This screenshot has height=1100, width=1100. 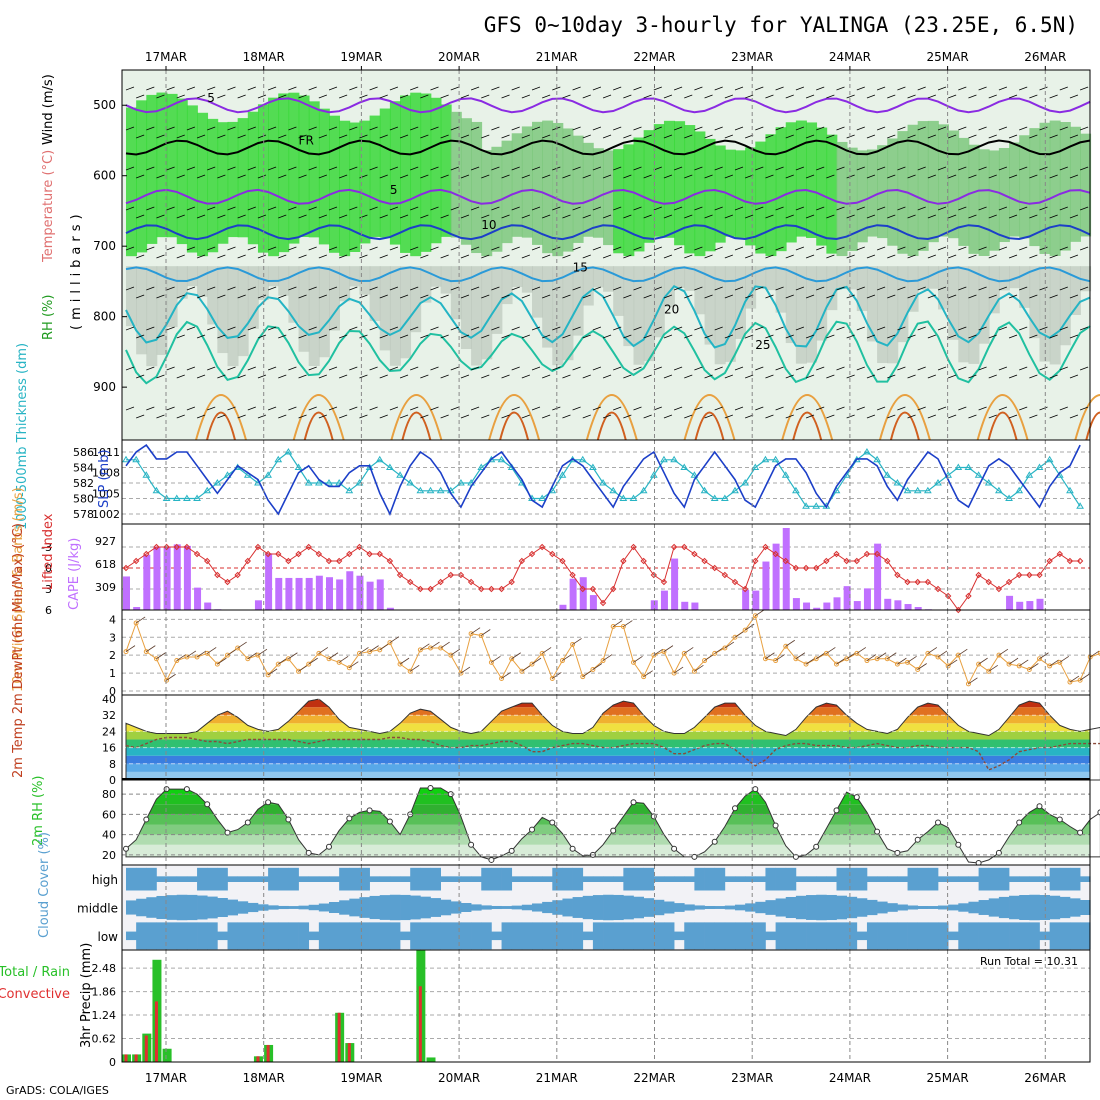 What do you see at coordinates (109, 731) in the screenshot?
I see `temp-tick-label: 24` at bounding box center [109, 731].